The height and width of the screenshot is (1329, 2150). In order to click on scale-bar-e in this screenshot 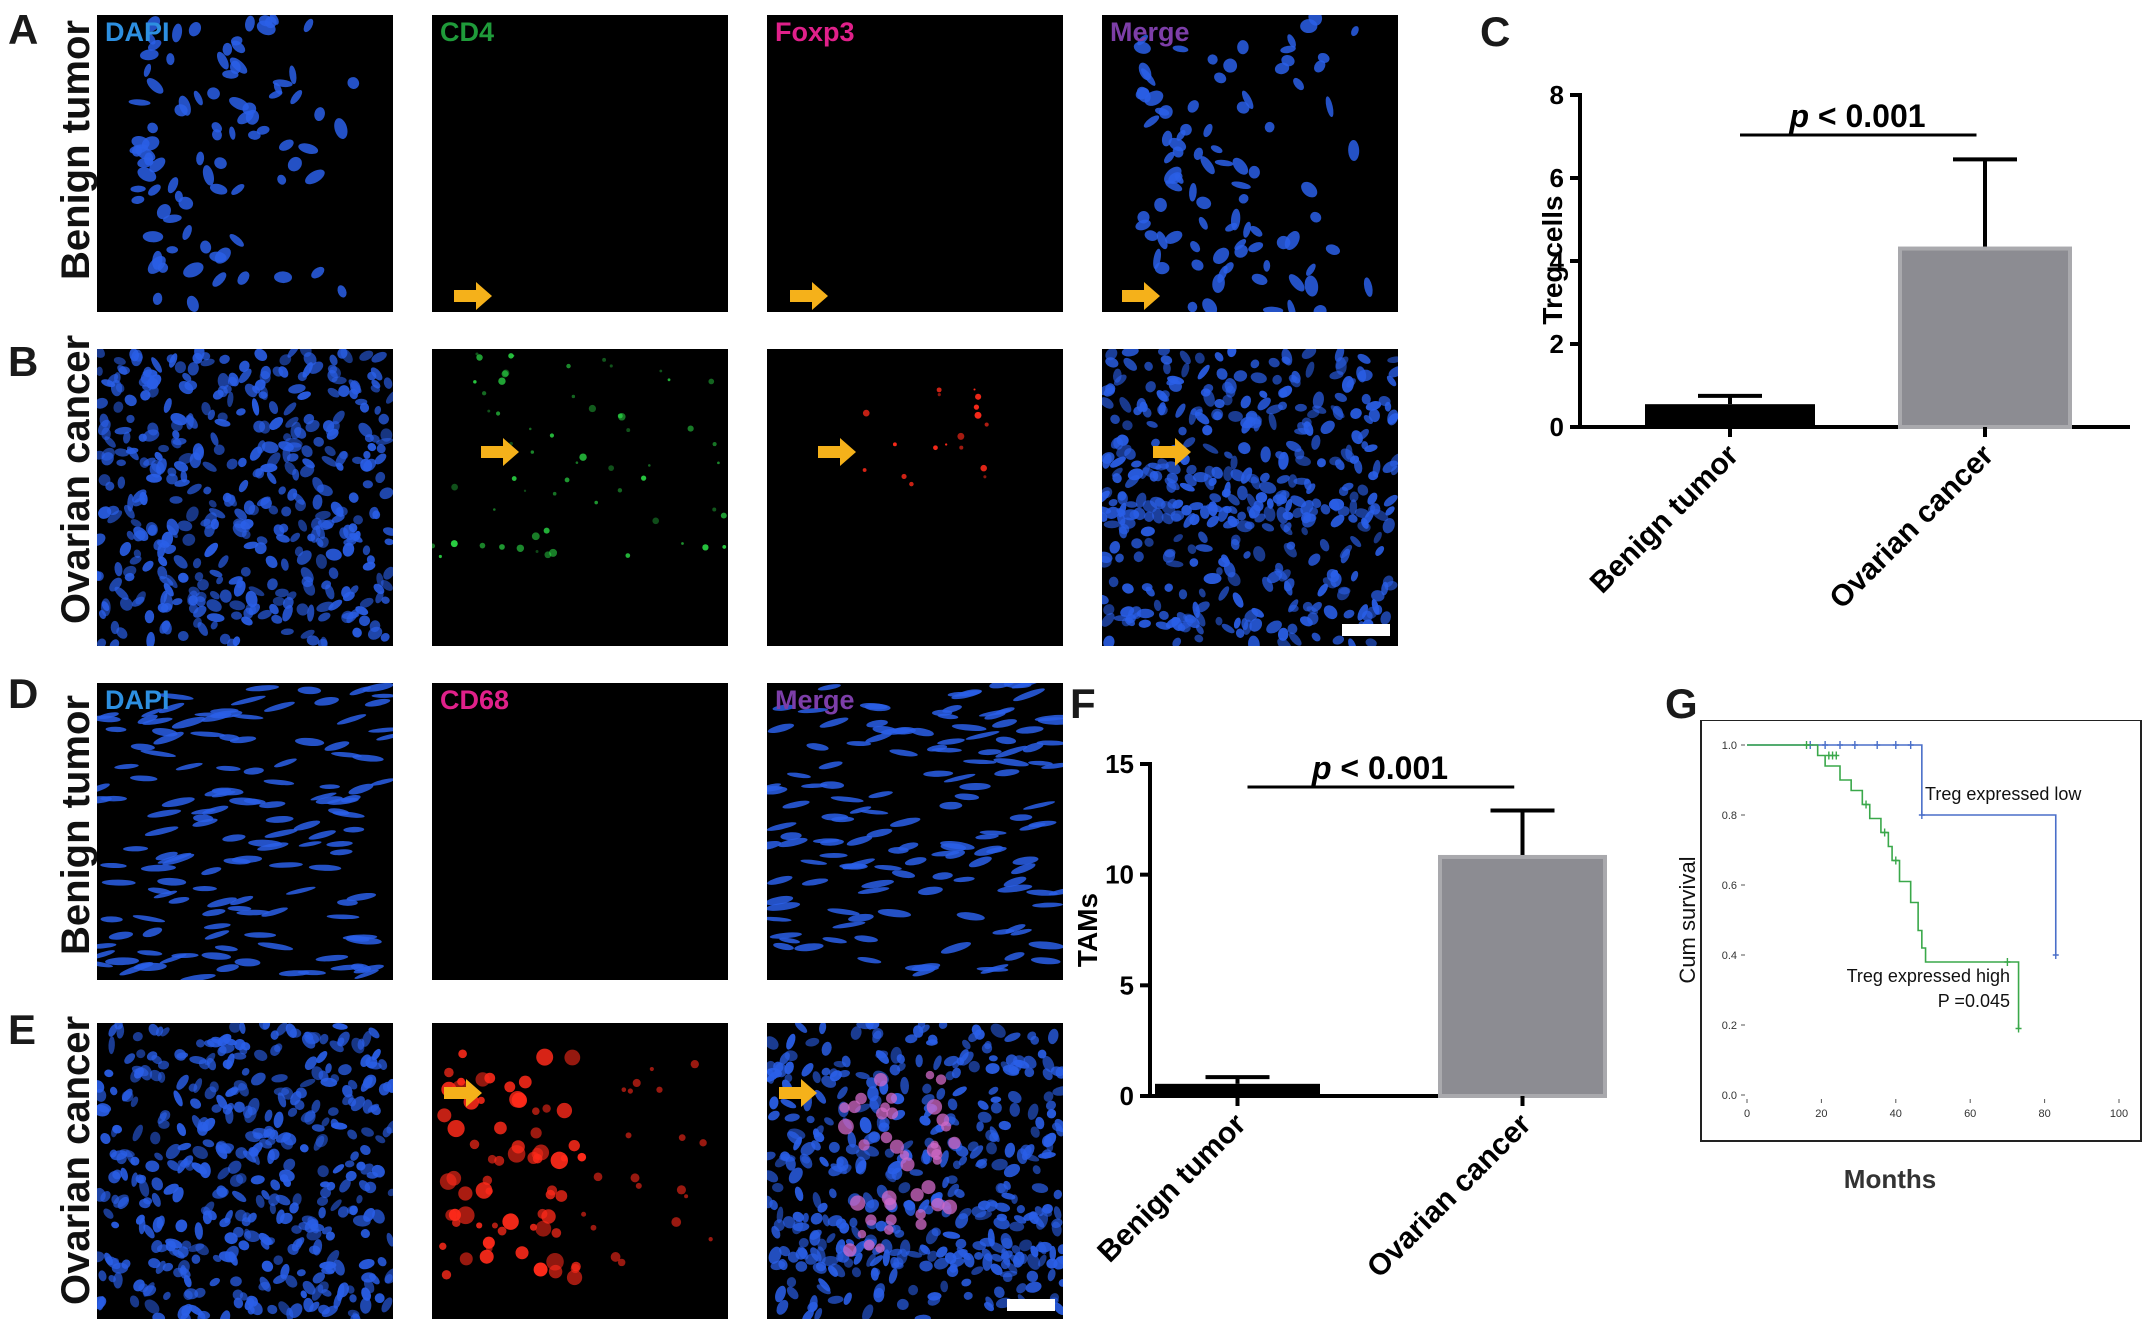, I will do `click(1031, 1305)`.